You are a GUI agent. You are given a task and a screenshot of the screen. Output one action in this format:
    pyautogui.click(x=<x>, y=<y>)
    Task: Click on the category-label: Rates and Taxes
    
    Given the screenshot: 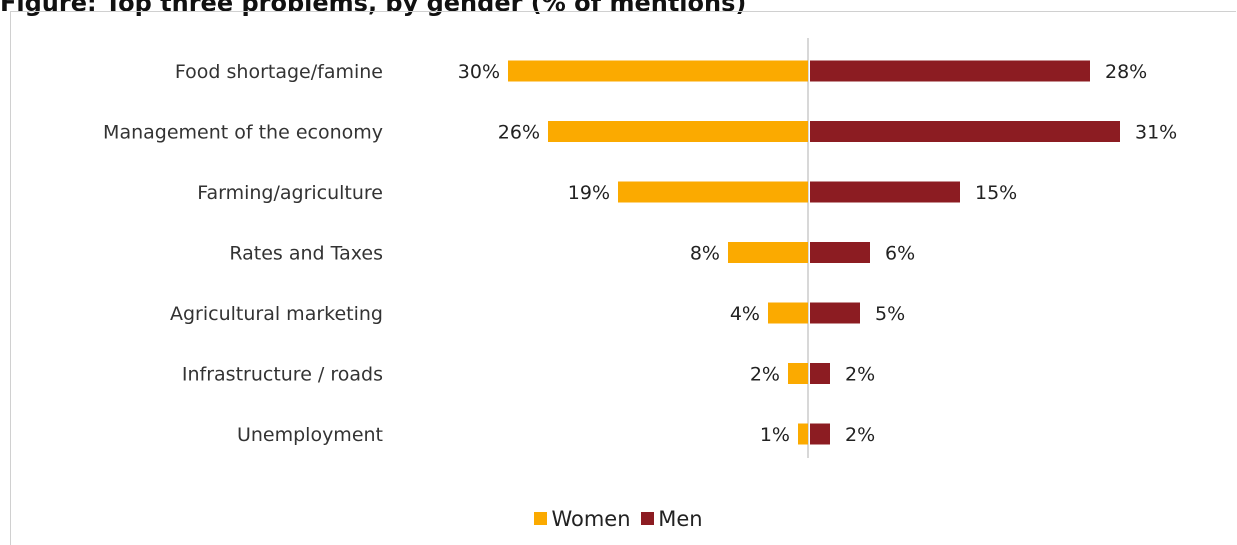 What is the action you would take?
    pyautogui.click(x=306, y=254)
    